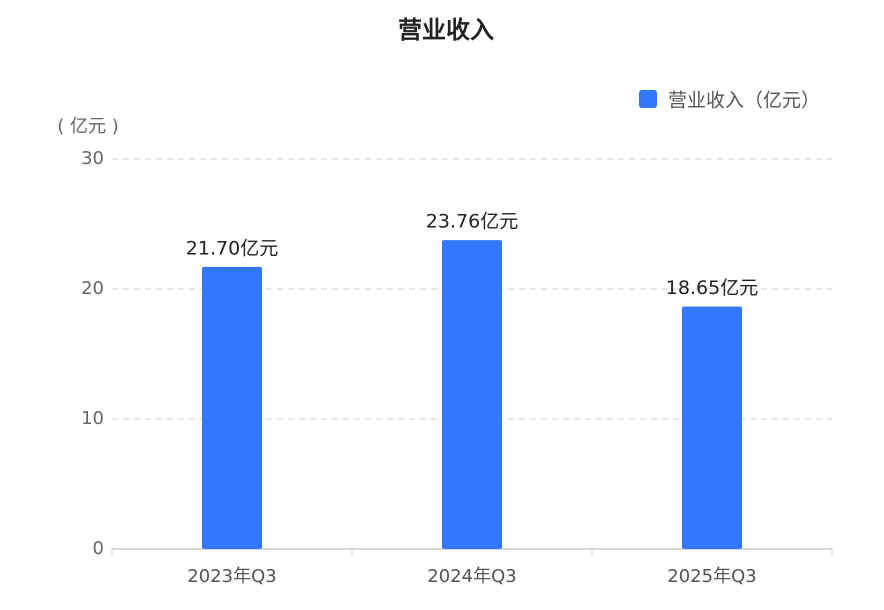 The image size is (884, 610). Describe the element at coordinates (648, 99) in the screenshot. I see `legend-swatch` at that location.